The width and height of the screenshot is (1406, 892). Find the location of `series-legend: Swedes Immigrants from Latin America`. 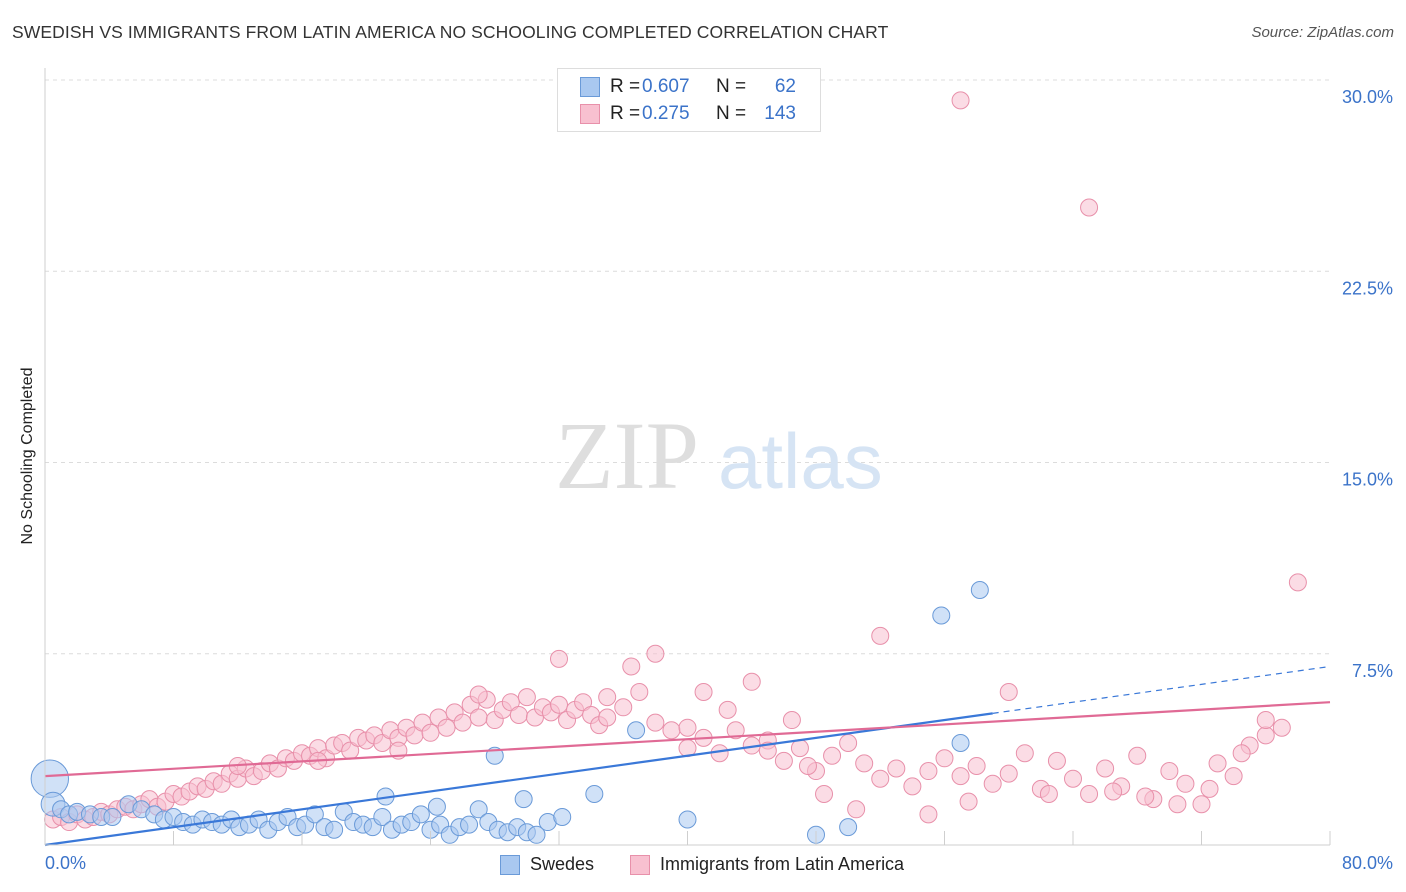

series-legend: Swedes Immigrants from Latin America is located at coordinates (703, 865).